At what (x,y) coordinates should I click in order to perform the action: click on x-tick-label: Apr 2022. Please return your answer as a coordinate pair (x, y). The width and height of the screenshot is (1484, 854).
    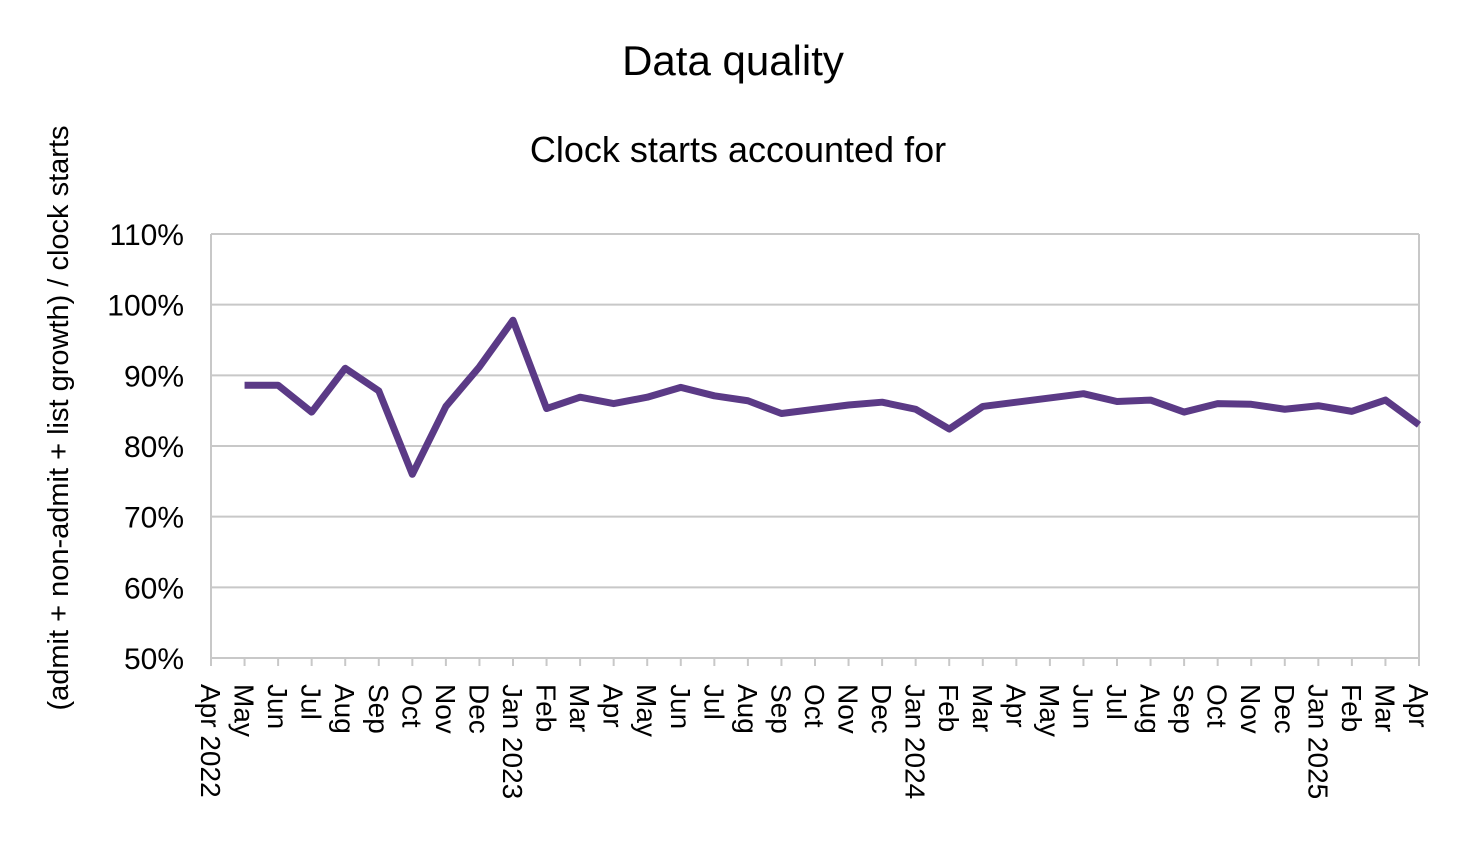
    Looking at the image, I should click on (210, 741).